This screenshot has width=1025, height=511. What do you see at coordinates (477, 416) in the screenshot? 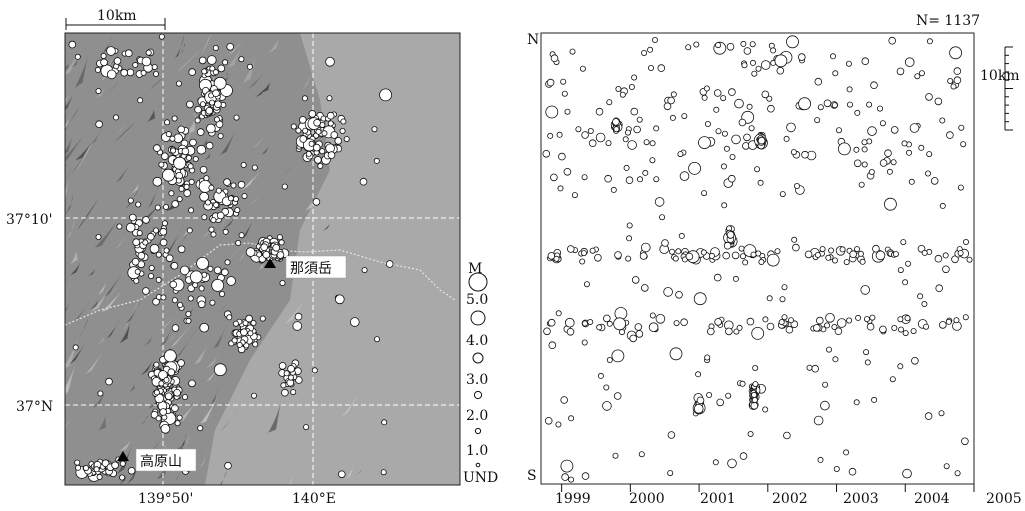
I see `legend-label-2: 2.0` at bounding box center [477, 416].